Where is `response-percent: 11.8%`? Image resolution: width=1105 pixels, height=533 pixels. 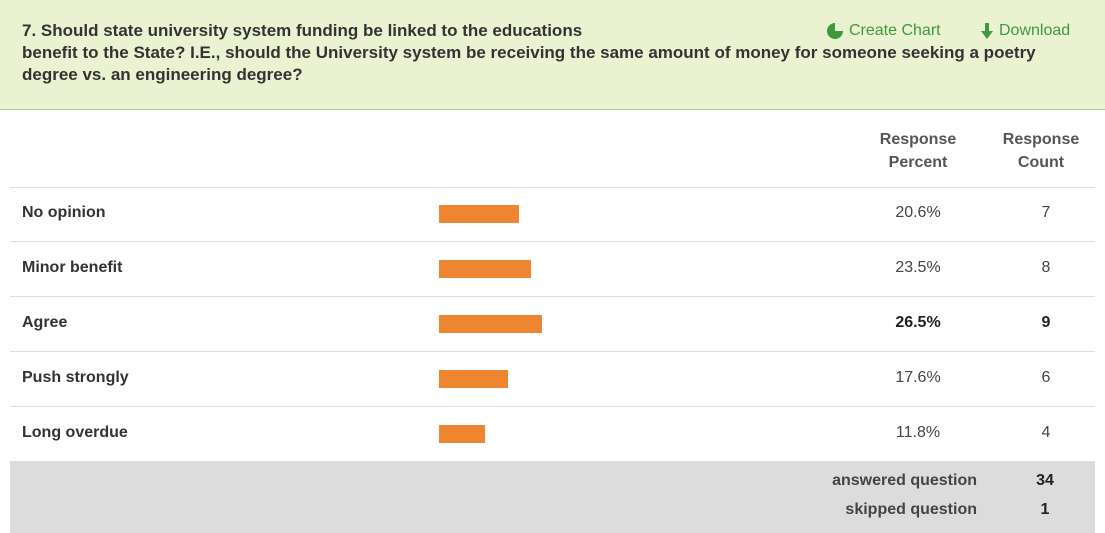
response-percent: 11.8% is located at coordinates (918, 432).